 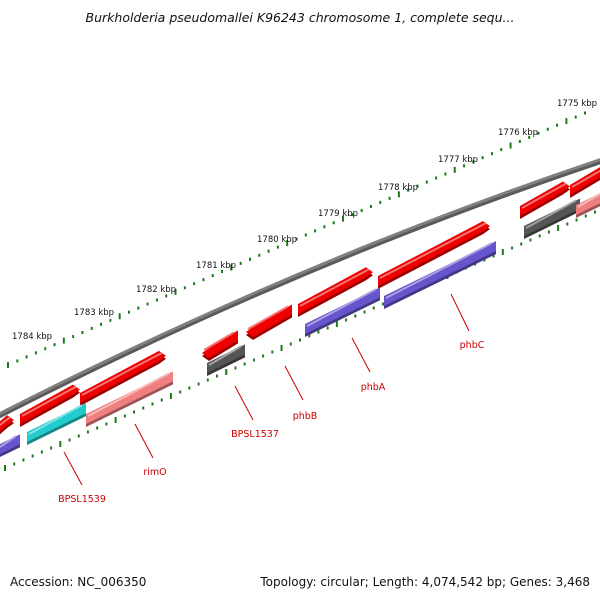 I want to click on scale-label: 1782 kbp, so click(x=156, y=290).